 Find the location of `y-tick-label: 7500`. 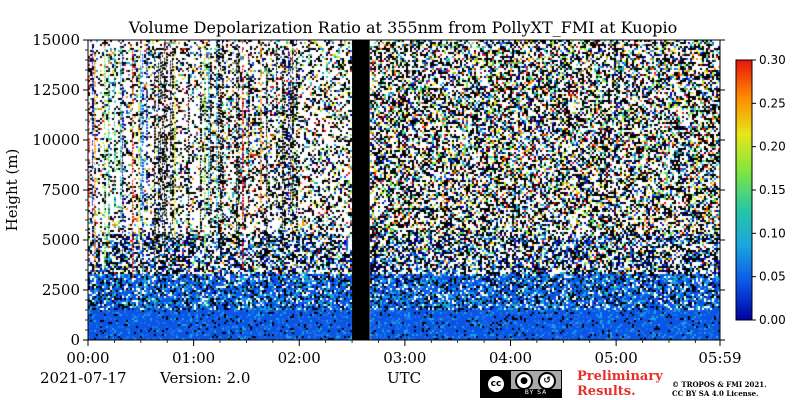

y-tick-label: 7500 is located at coordinates (61, 190).